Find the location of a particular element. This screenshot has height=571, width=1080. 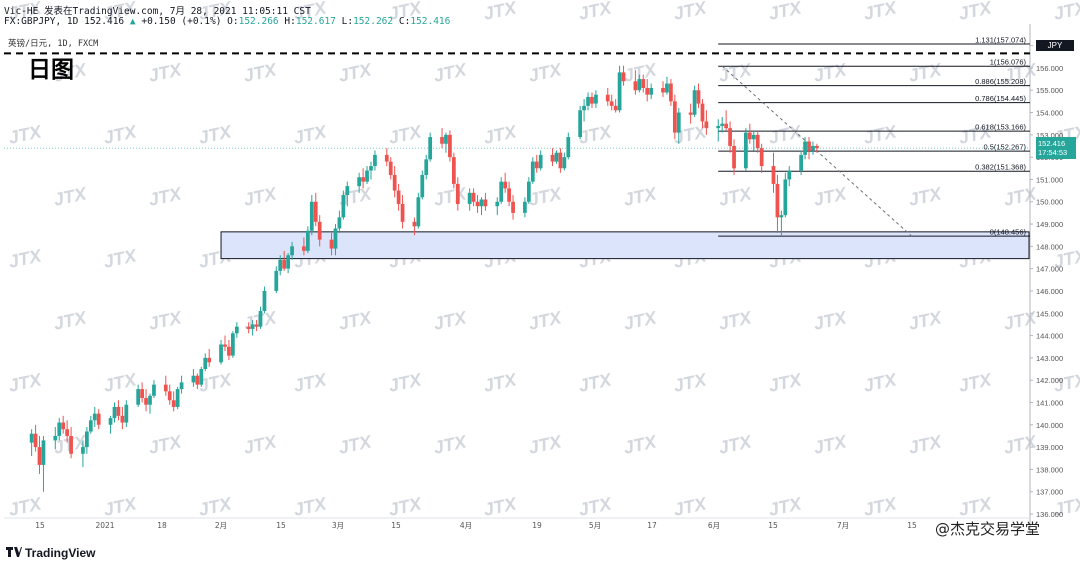

y-tick-label: 149.000 is located at coordinates (1049, 224).